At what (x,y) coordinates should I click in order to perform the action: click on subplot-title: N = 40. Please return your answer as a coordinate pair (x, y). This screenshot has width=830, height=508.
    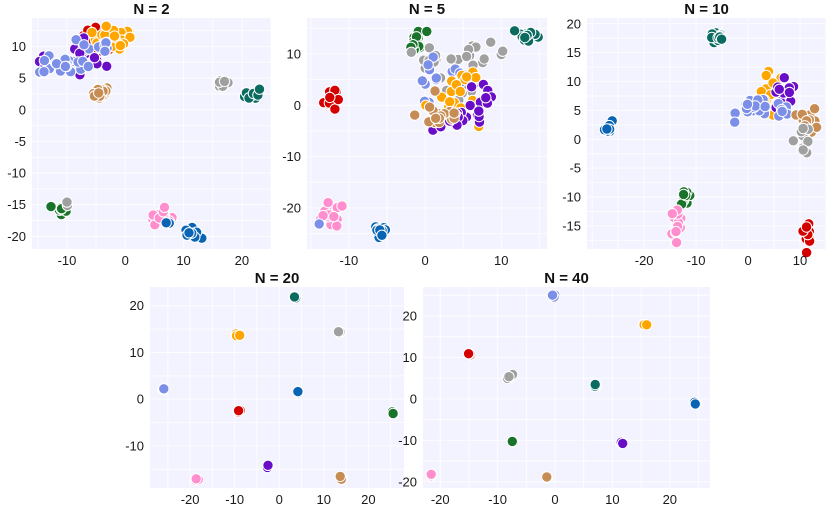
    Looking at the image, I should click on (566, 278).